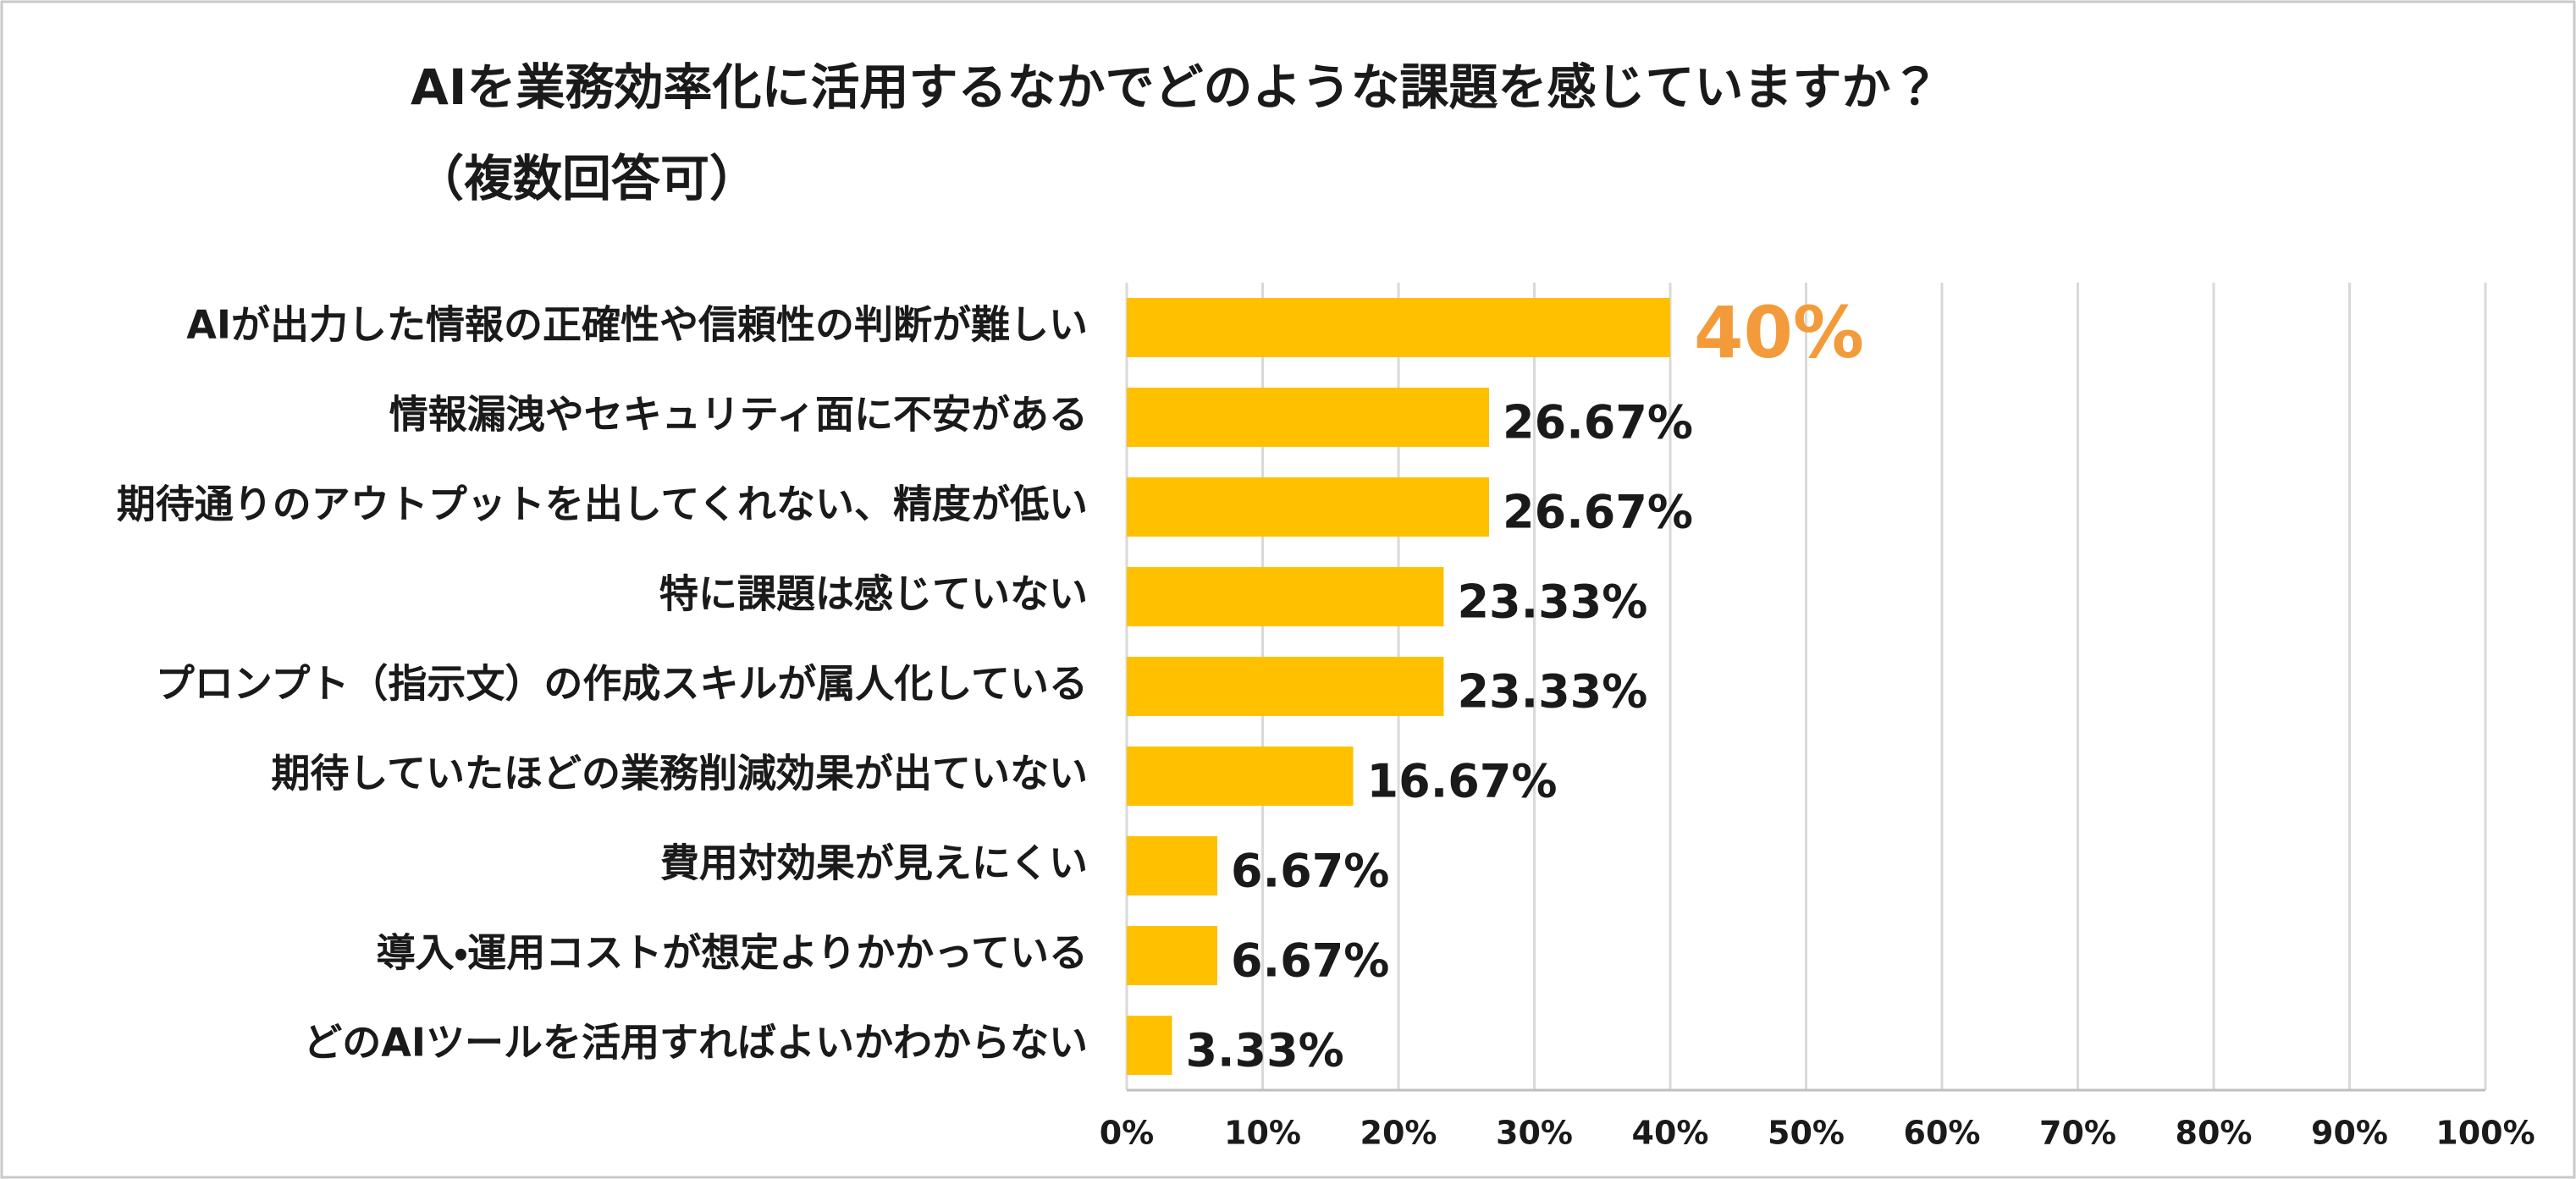  I want to click on x-tick-label: 50%, so click(1807, 1133).